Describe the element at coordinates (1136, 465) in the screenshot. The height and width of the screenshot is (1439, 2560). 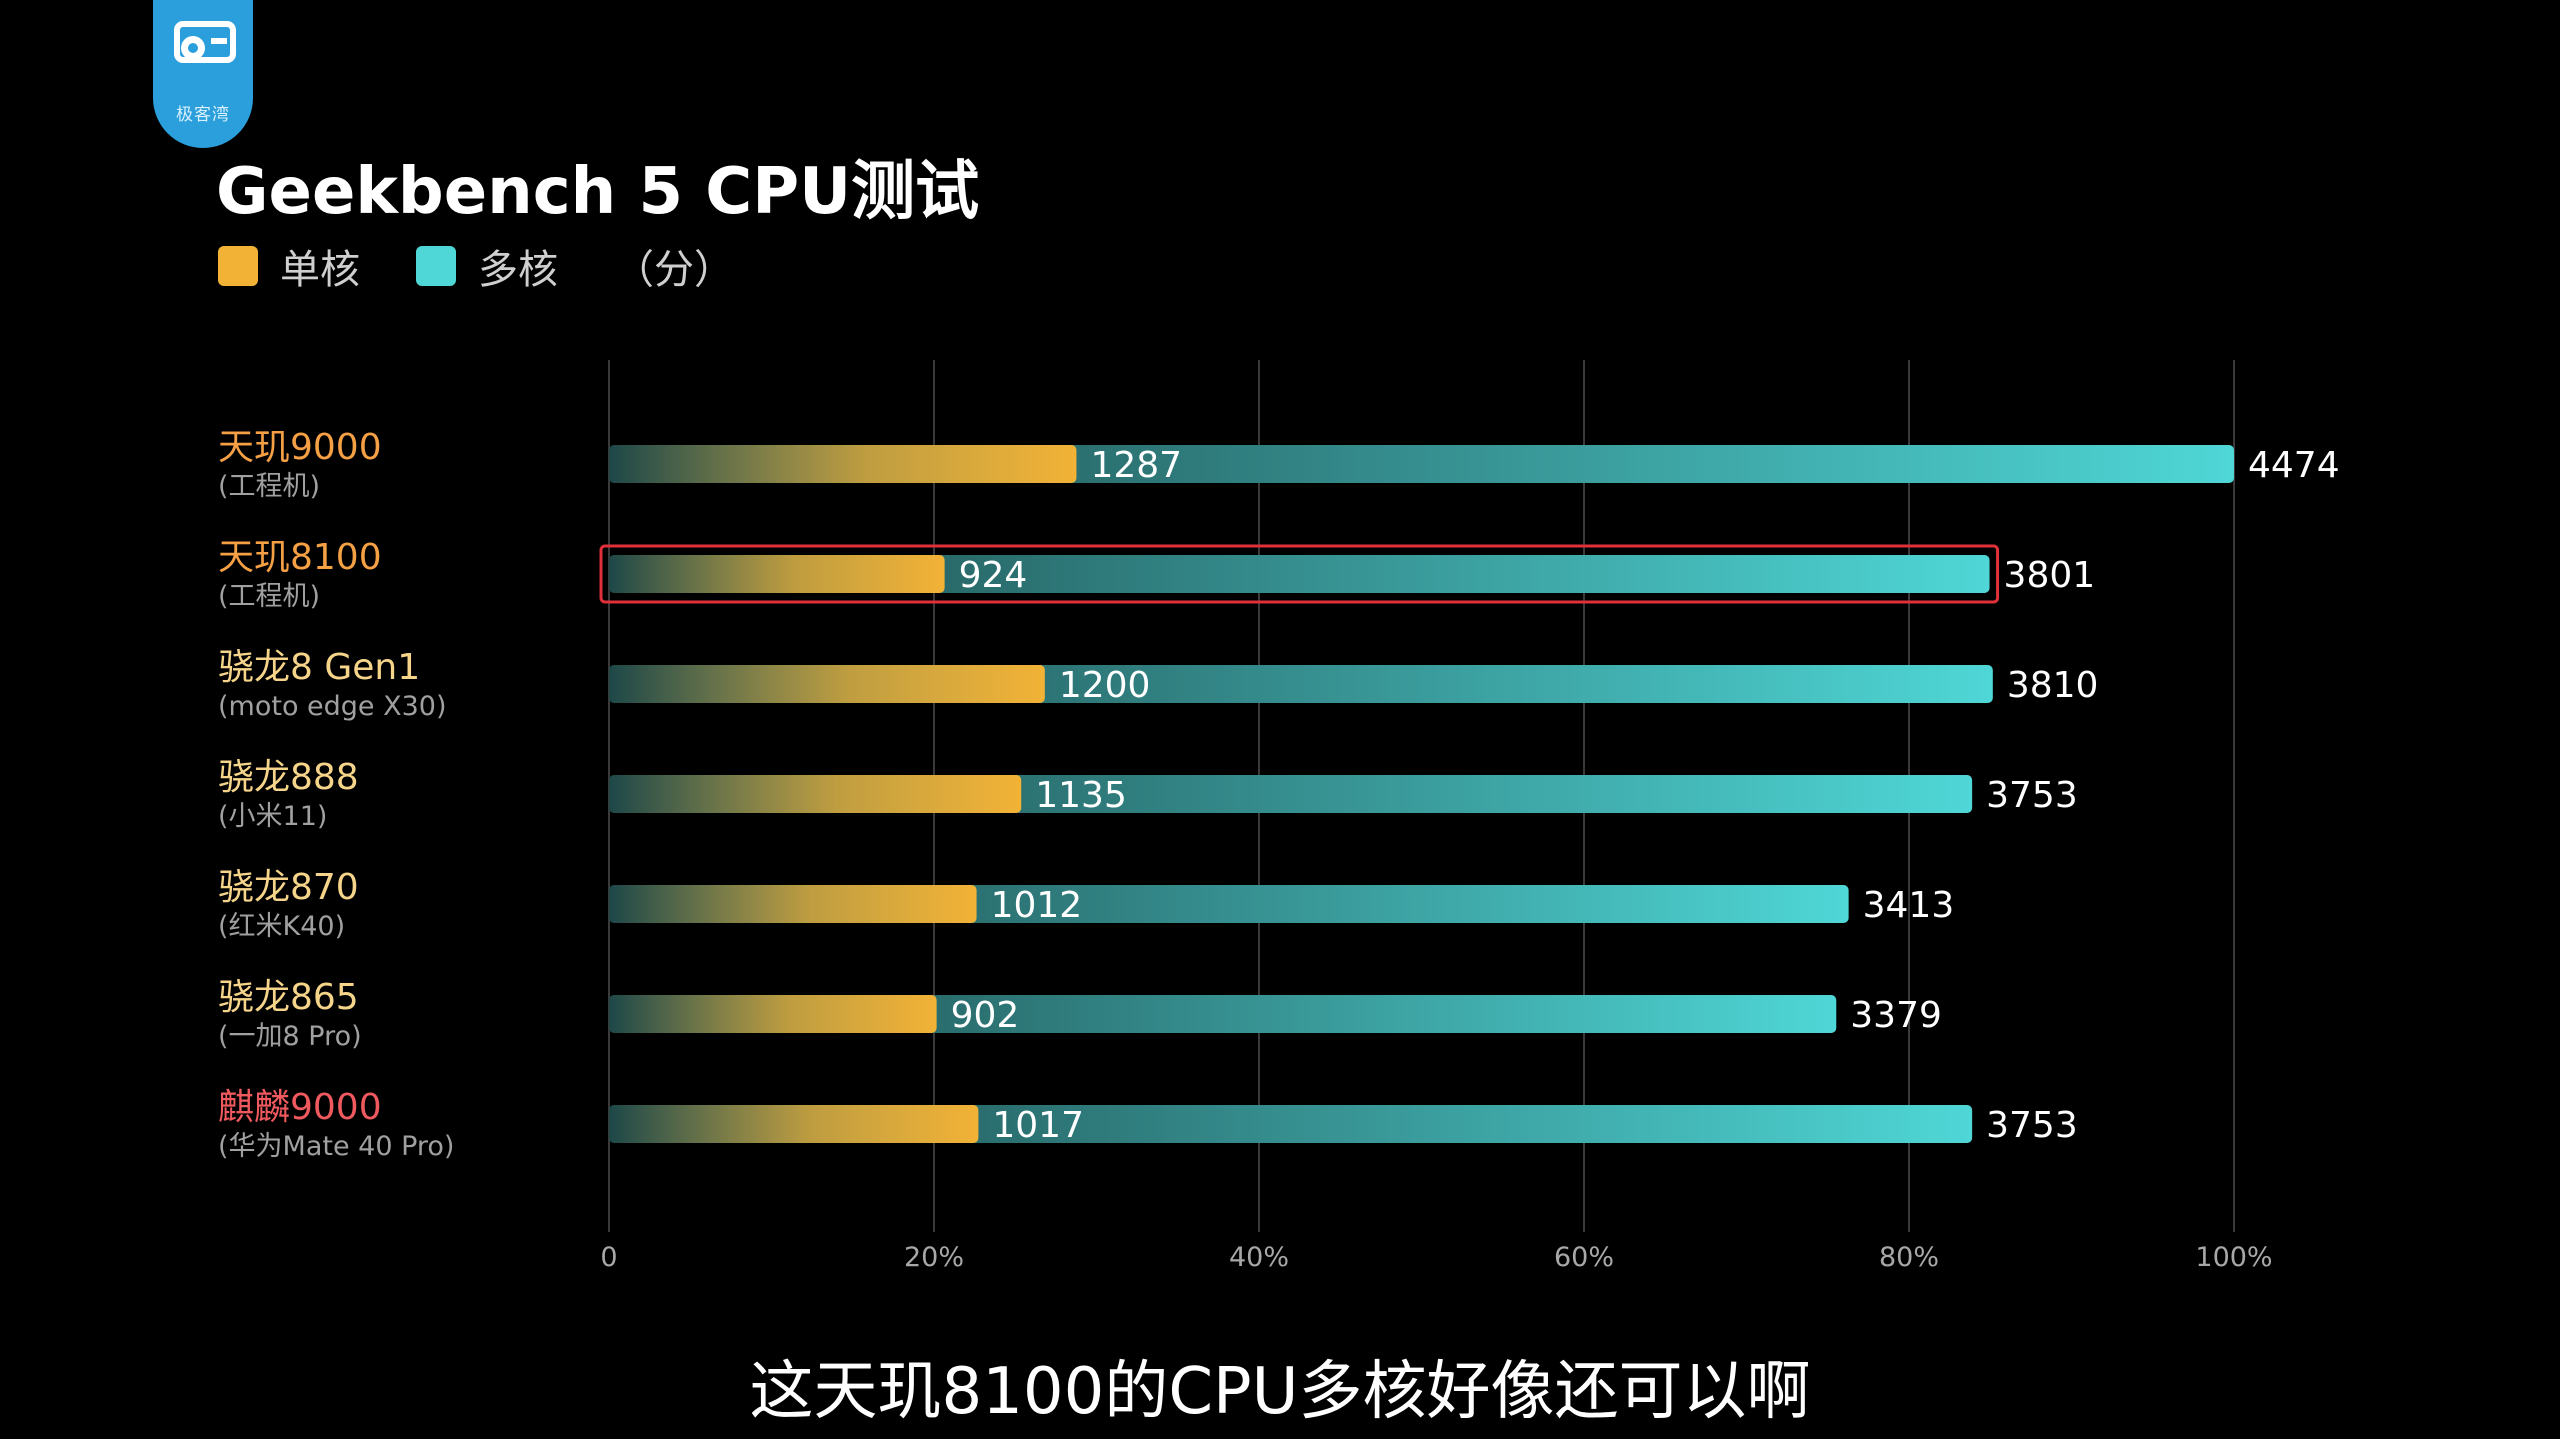
I see `data-label-single-core: 1287` at that location.